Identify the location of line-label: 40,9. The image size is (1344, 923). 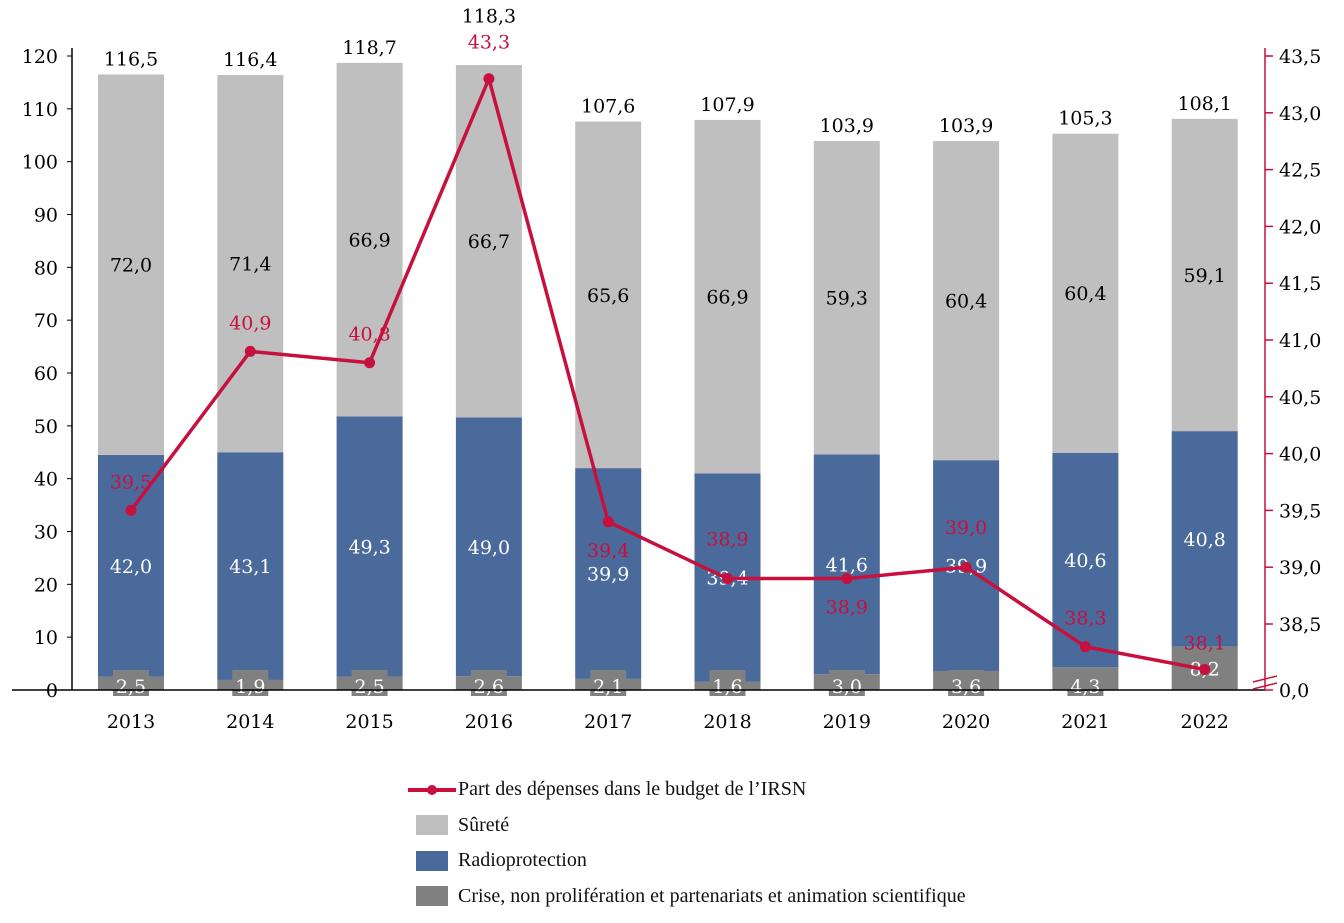
(250, 323).